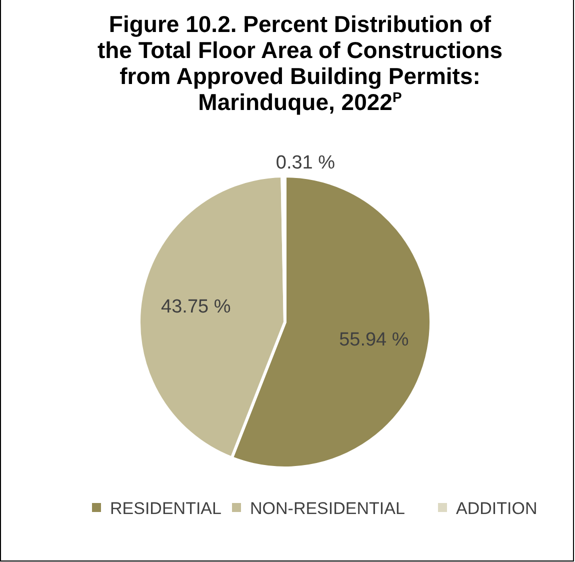 This screenshot has width=575, height=562. Describe the element at coordinates (374, 339) in the screenshot. I see `data-label: 55.94 %` at that location.